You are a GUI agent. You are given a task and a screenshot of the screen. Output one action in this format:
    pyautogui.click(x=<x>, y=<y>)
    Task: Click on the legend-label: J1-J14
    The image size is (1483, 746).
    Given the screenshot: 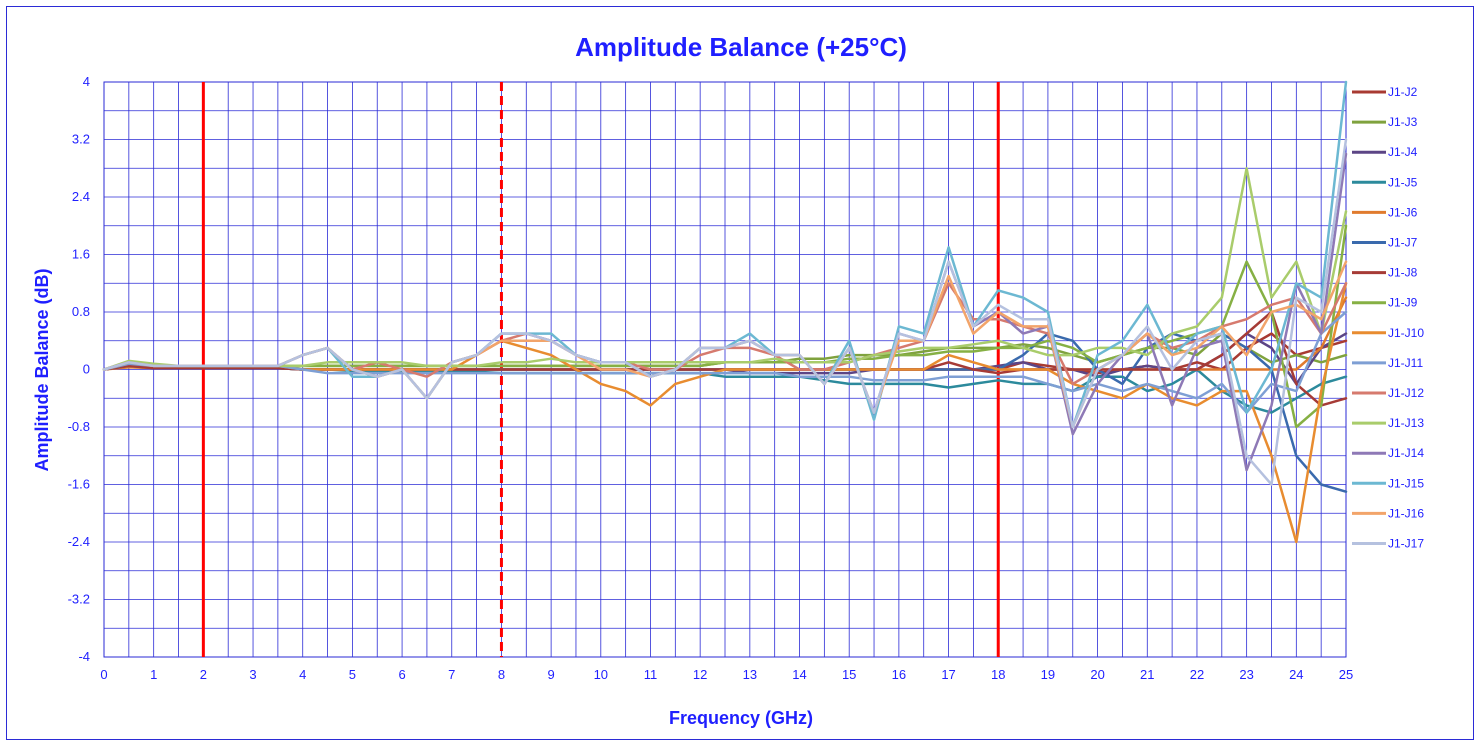 What is the action you would take?
    pyautogui.click(x=1406, y=453)
    